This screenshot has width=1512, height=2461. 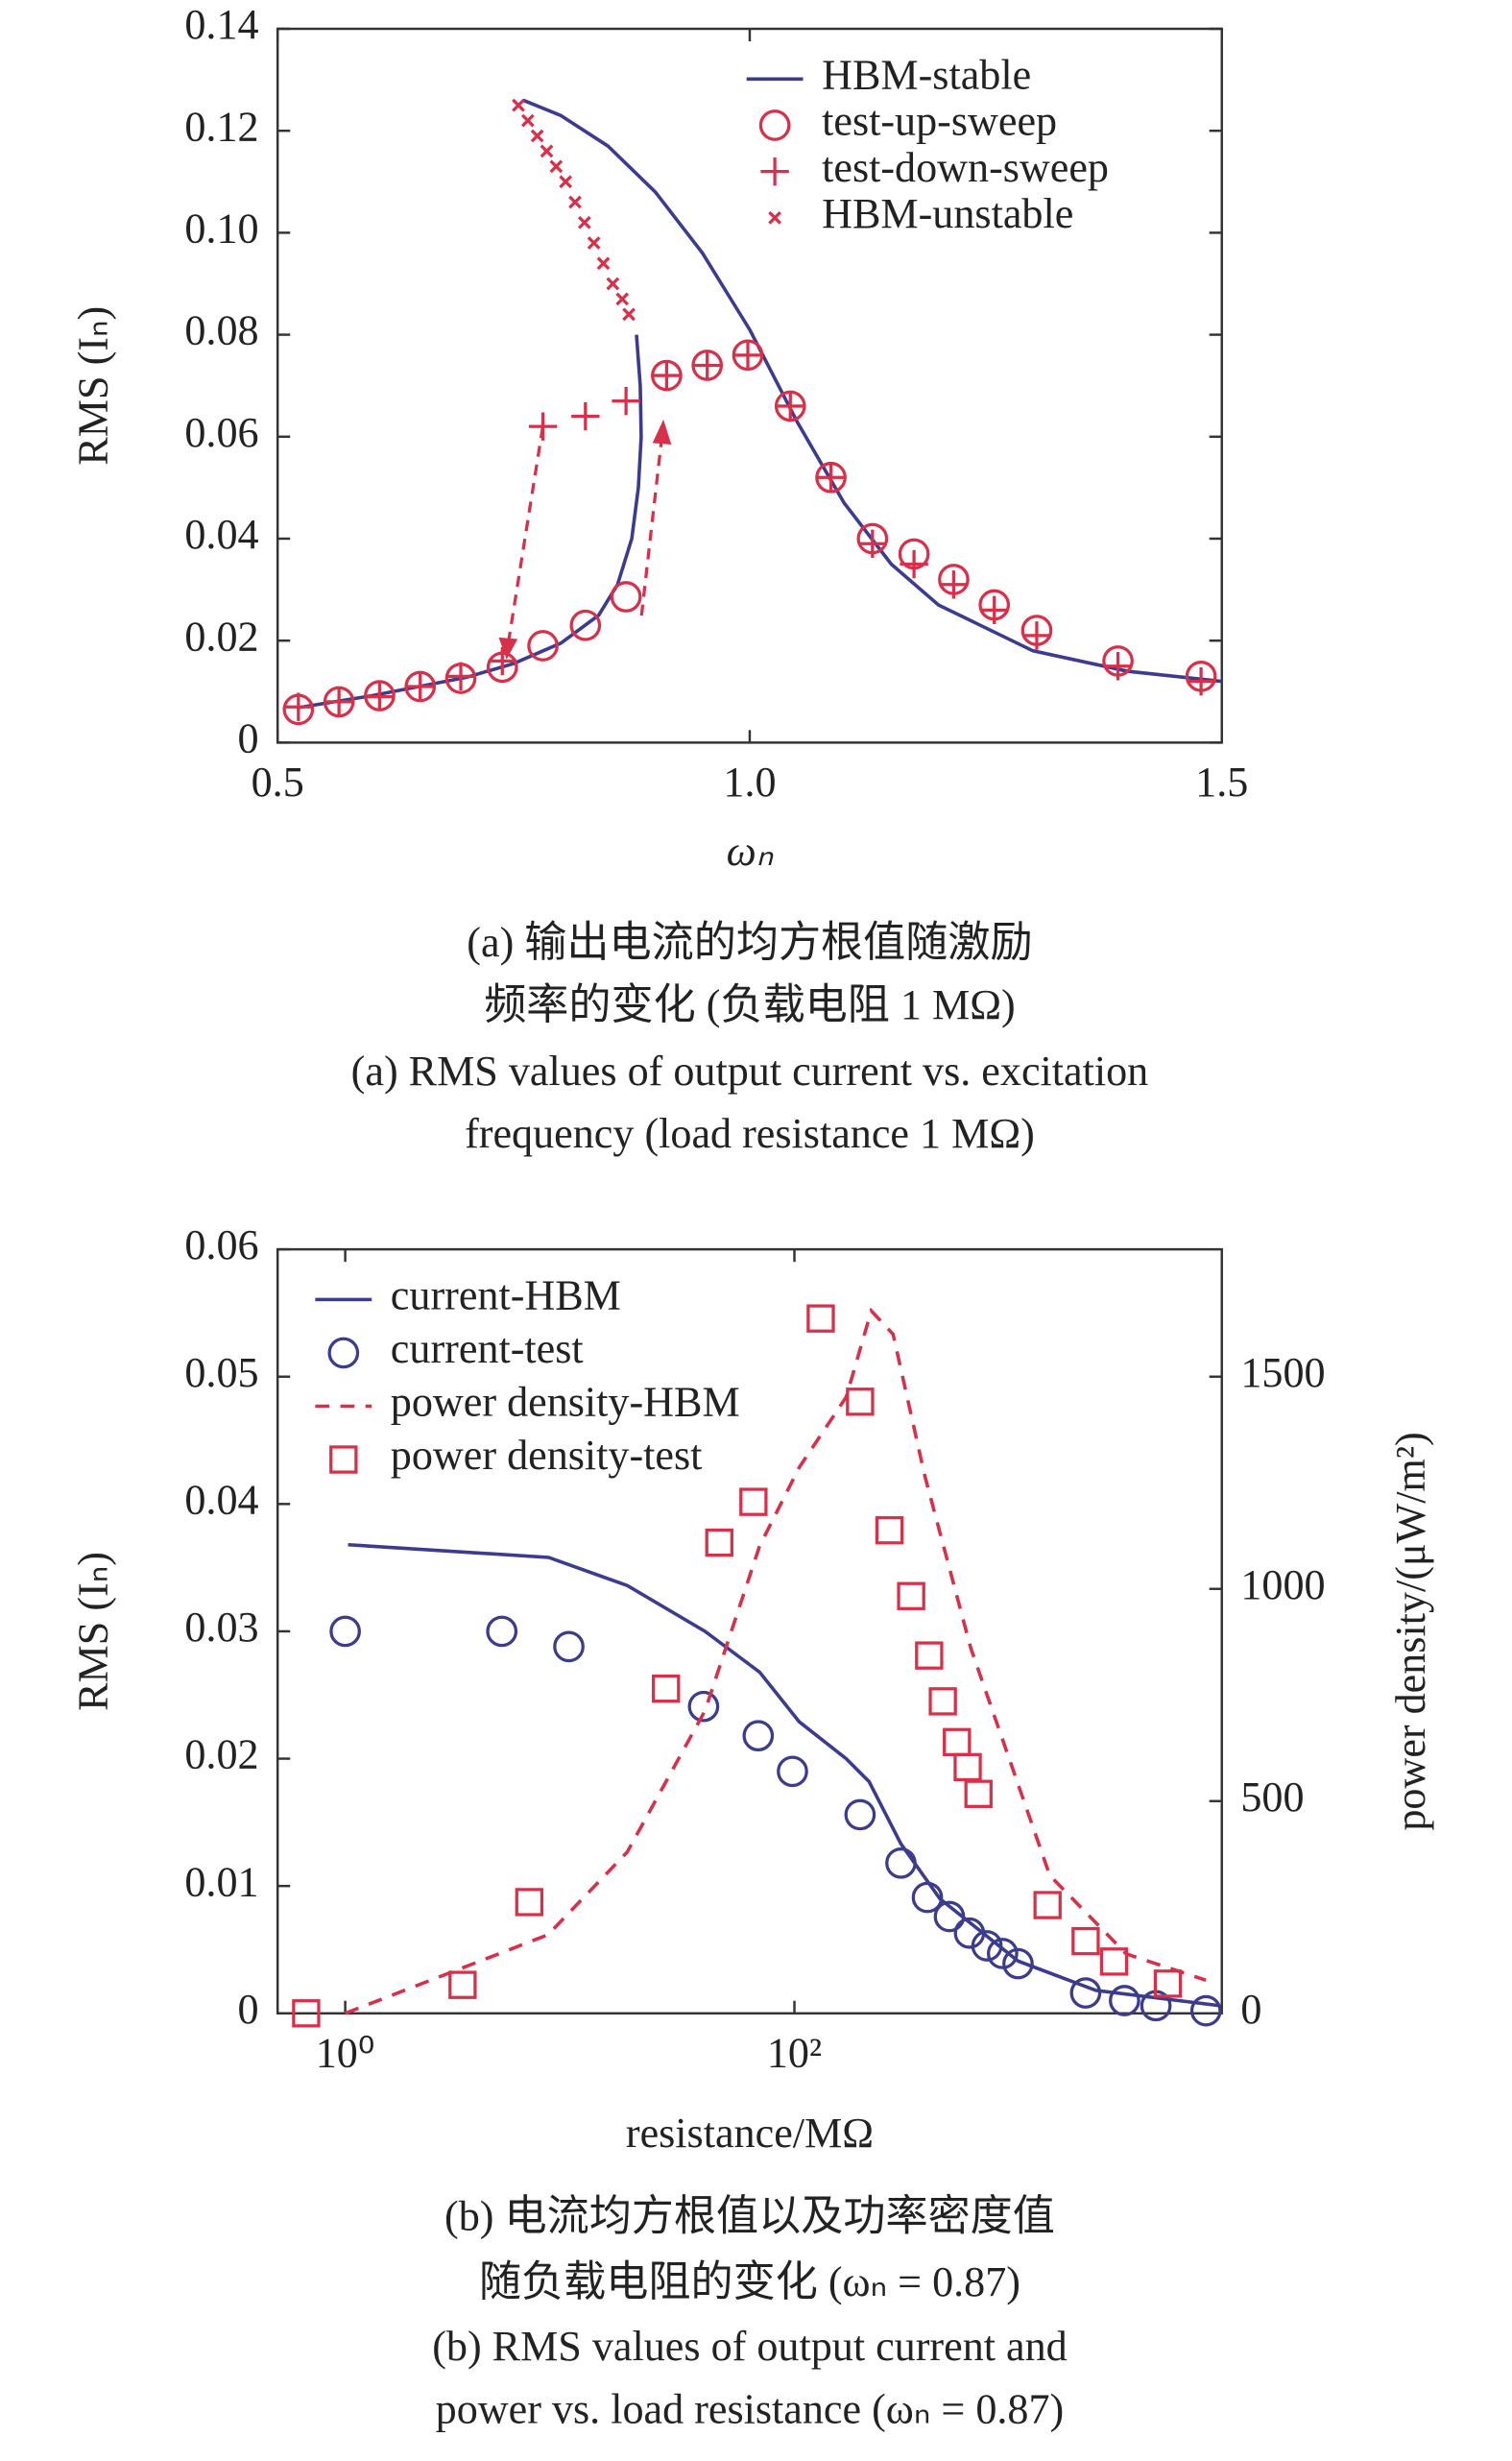 What do you see at coordinates (221, 229) in the screenshot?
I see `y-tick-label: 0.10` at bounding box center [221, 229].